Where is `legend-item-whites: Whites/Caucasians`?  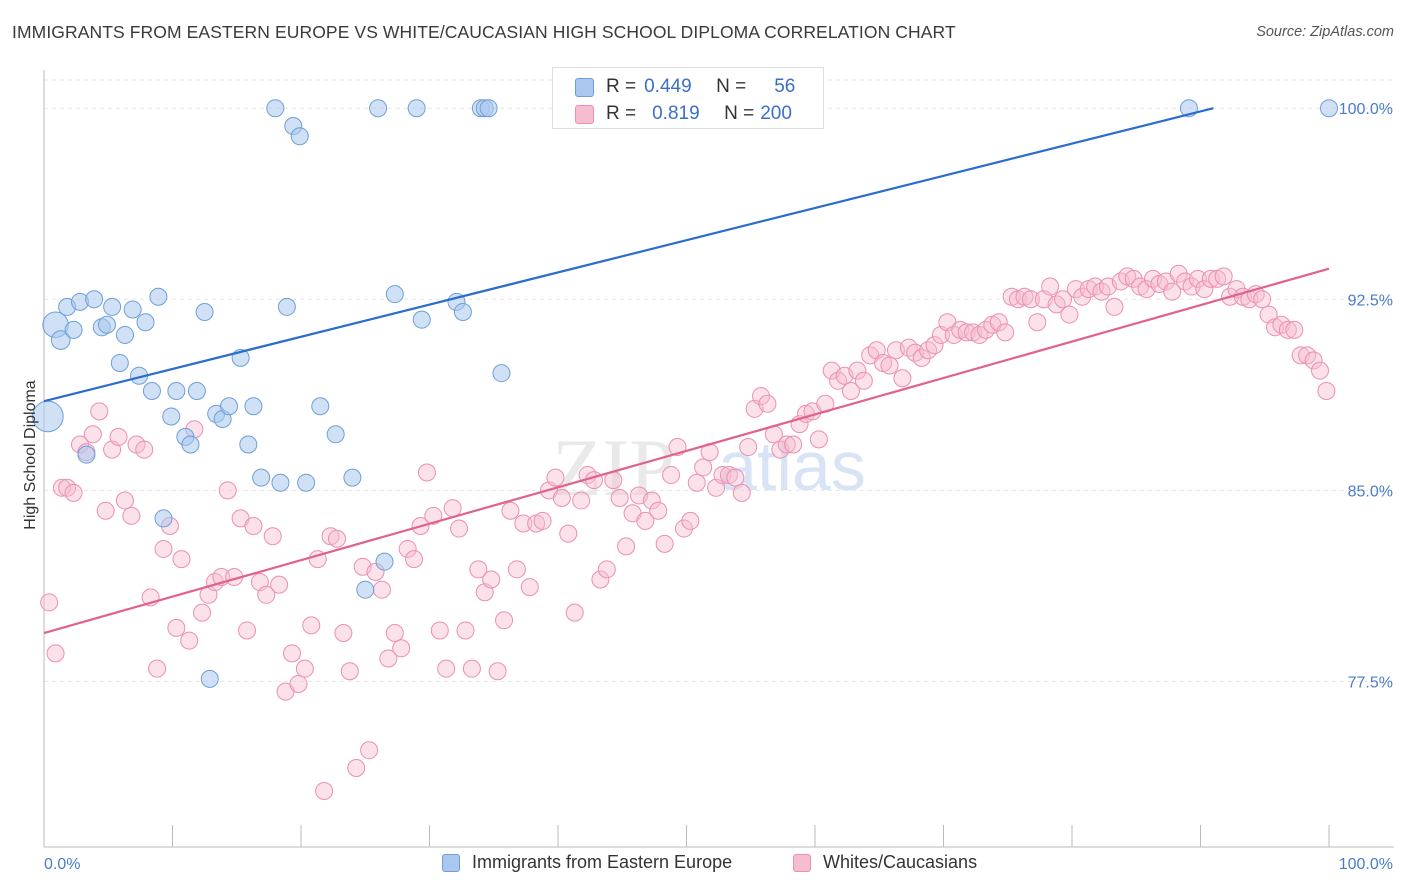
legend-item-whites: Whites/Caucasians is located at coordinates (885, 862).